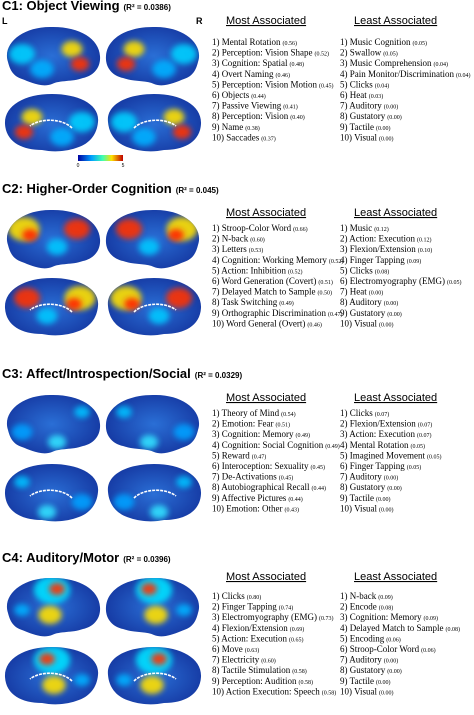 The image size is (474, 715). Describe the element at coordinates (356, 228) in the screenshot. I see `item-label: 1) Music` at that location.